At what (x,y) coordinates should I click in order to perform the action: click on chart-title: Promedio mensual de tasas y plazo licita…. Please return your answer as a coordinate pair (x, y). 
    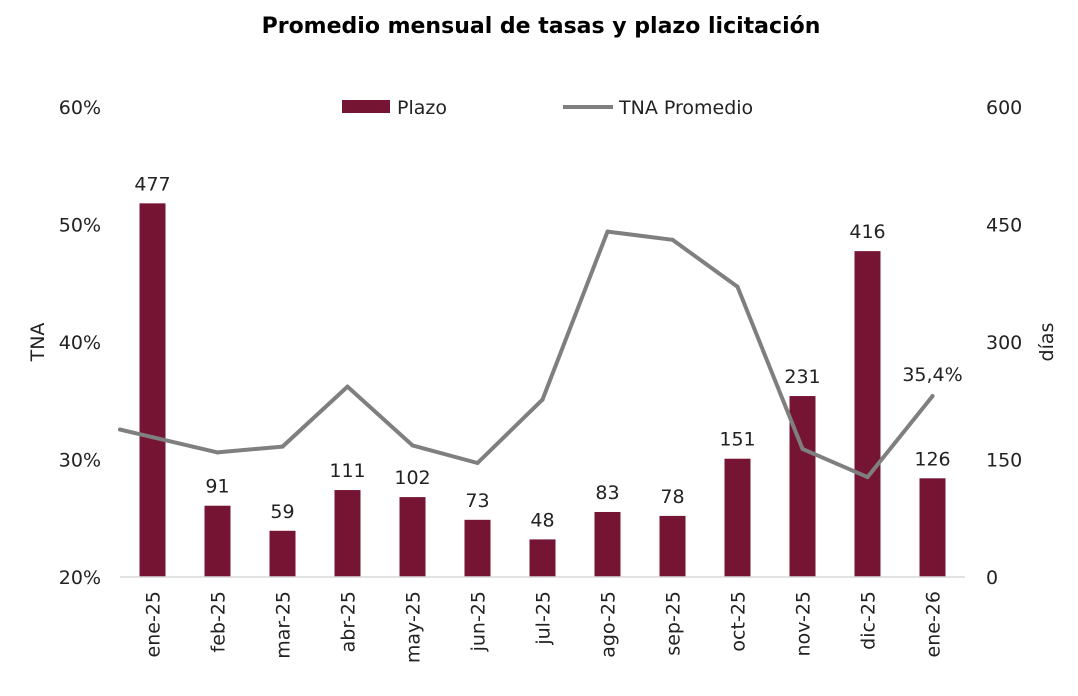
    Looking at the image, I should click on (541, 26).